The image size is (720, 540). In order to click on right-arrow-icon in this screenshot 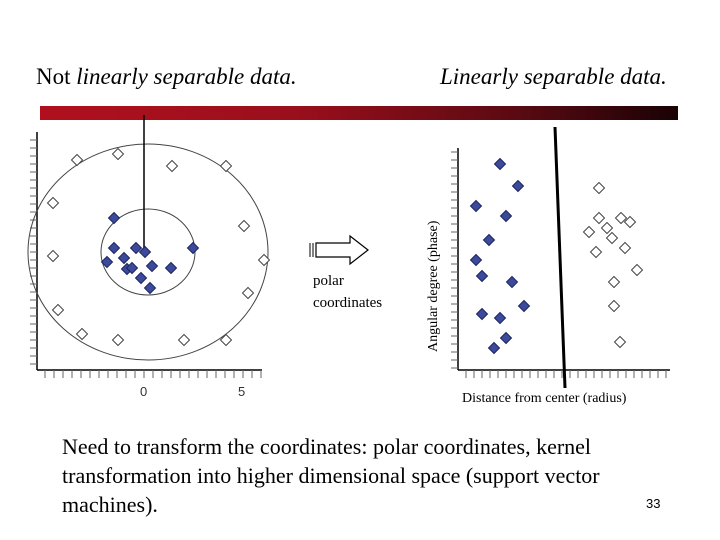, I will do `click(339, 250)`.